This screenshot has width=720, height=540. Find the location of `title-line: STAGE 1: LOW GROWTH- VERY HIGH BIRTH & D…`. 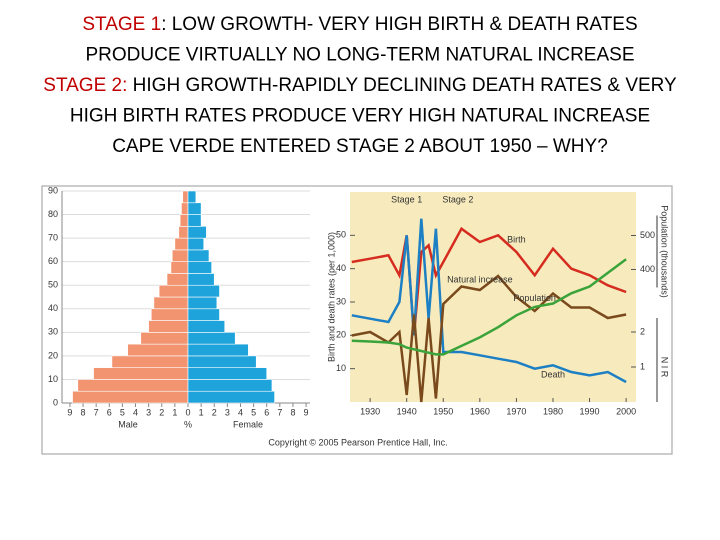

title-line: STAGE 1: LOW GROWTH- VERY HIGH BIRTH & D… is located at coordinates (359, 24).